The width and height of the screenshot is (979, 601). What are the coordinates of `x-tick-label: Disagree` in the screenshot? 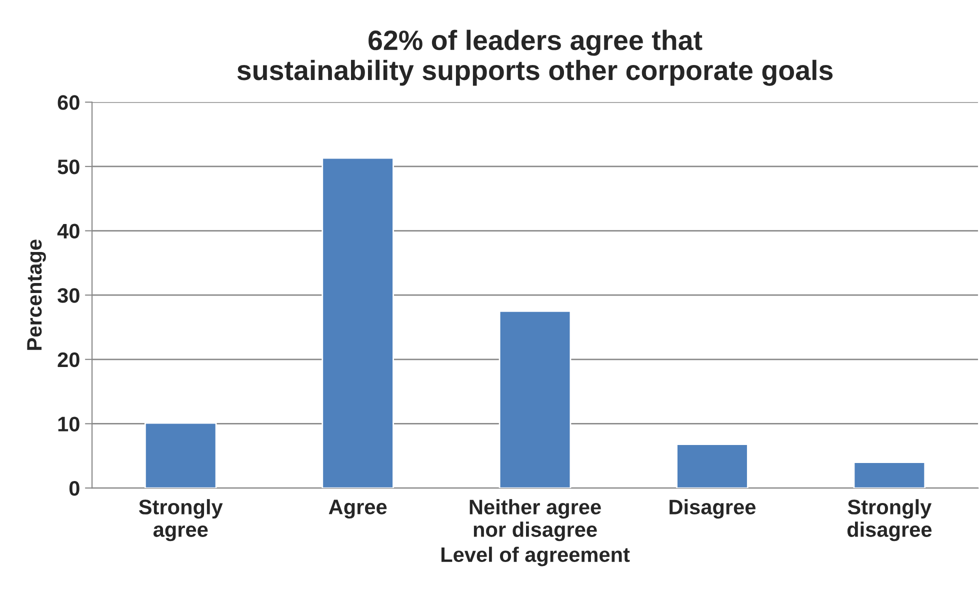 It's located at (713, 509).